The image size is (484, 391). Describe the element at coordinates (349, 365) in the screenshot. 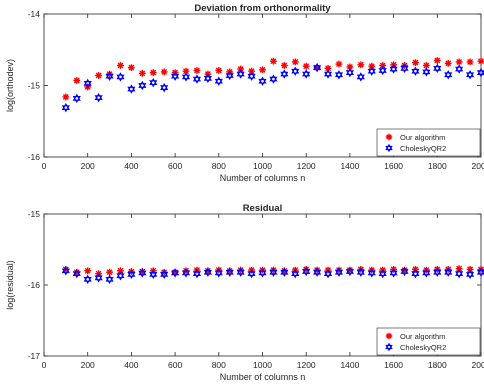

I see `x-tick-label: 1400` at that location.